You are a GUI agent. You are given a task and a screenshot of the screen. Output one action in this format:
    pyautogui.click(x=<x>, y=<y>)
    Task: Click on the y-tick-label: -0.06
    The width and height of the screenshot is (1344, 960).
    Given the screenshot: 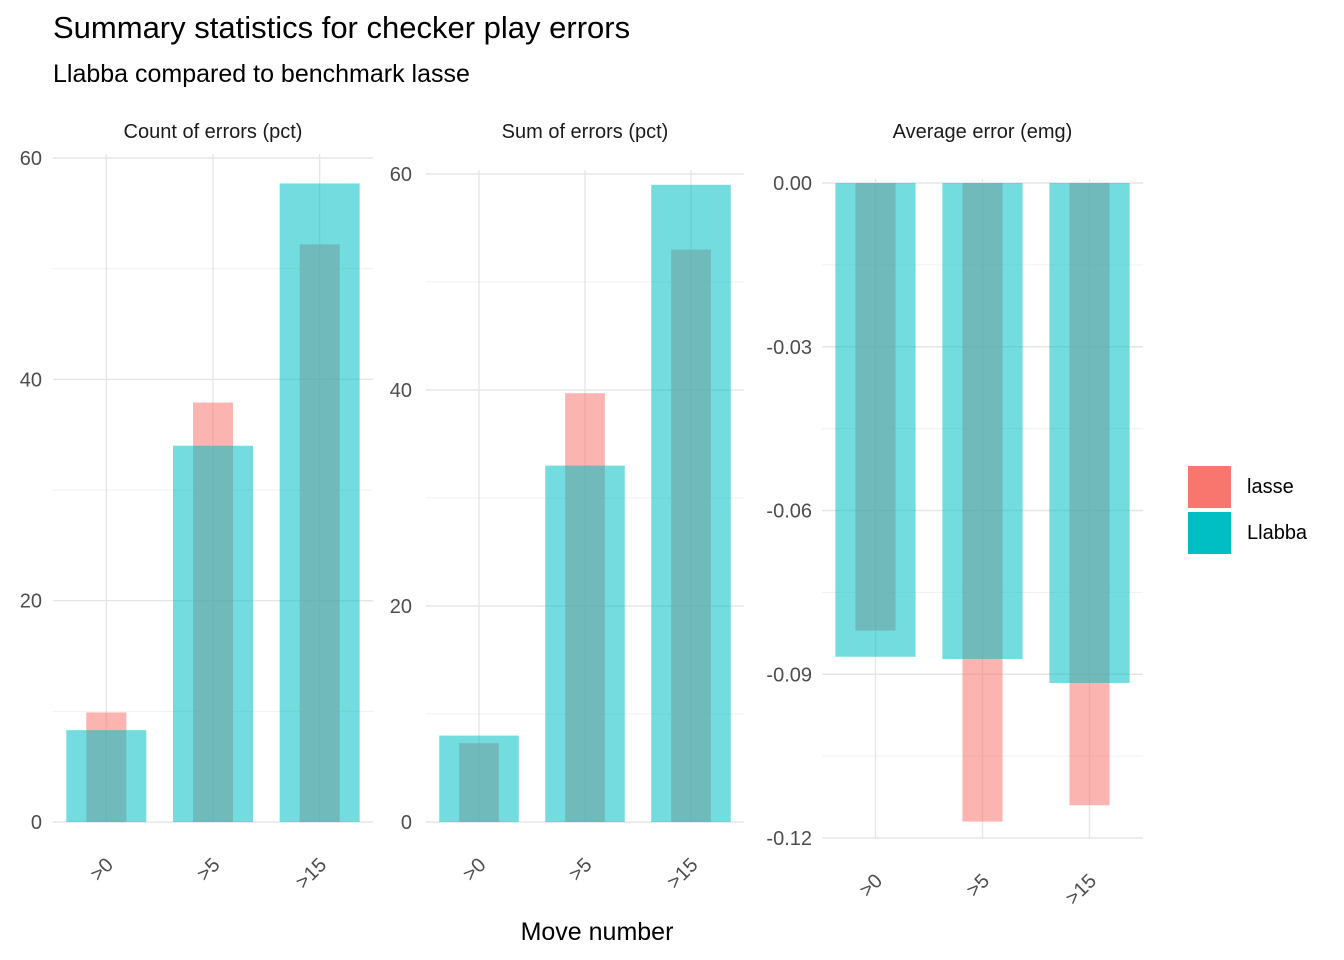 What is the action you would take?
    pyautogui.click(x=789, y=512)
    